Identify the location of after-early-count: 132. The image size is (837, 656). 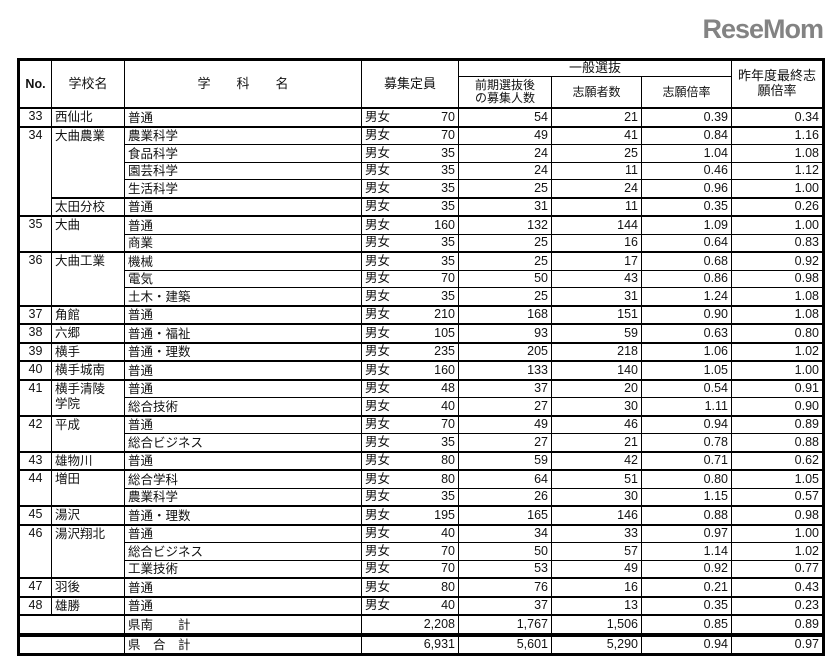
(505, 224).